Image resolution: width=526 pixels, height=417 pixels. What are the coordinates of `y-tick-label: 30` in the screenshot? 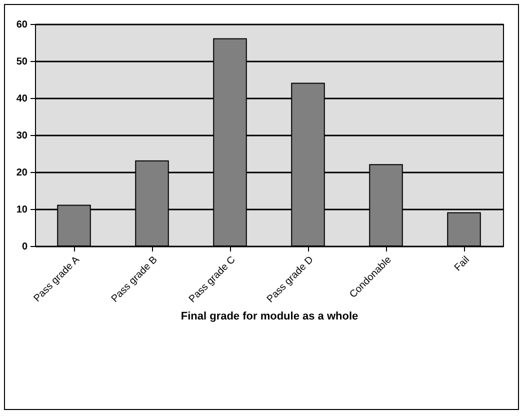 It's located at (22, 136).